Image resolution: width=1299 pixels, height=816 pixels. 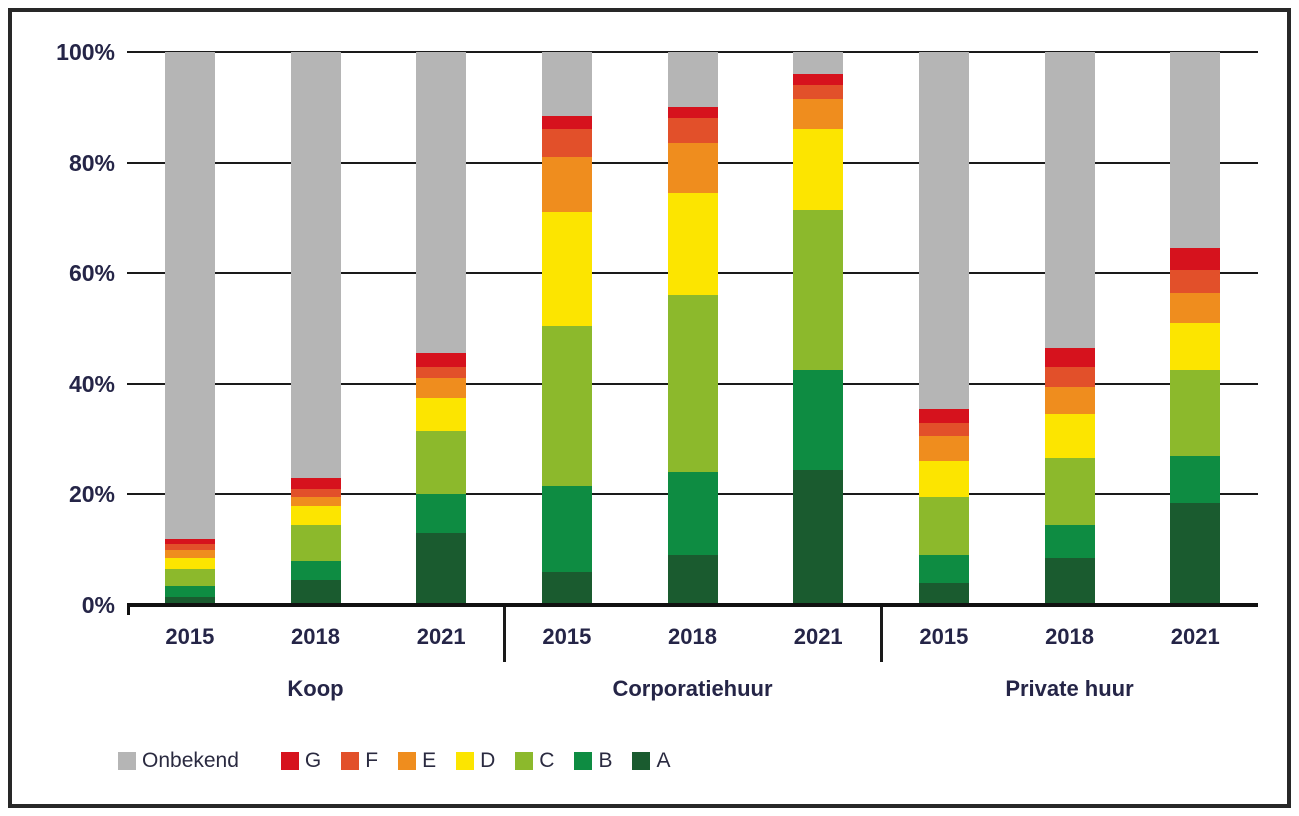 I want to click on legend-item-f: F, so click(x=359, y=761).